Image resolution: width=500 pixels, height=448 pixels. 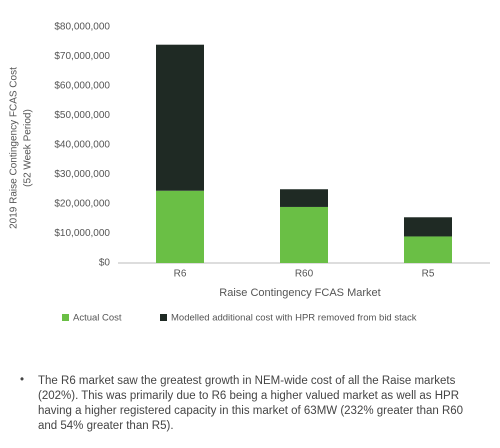 I want to click on x-tick-label: R60, so click(x=304, y=274).